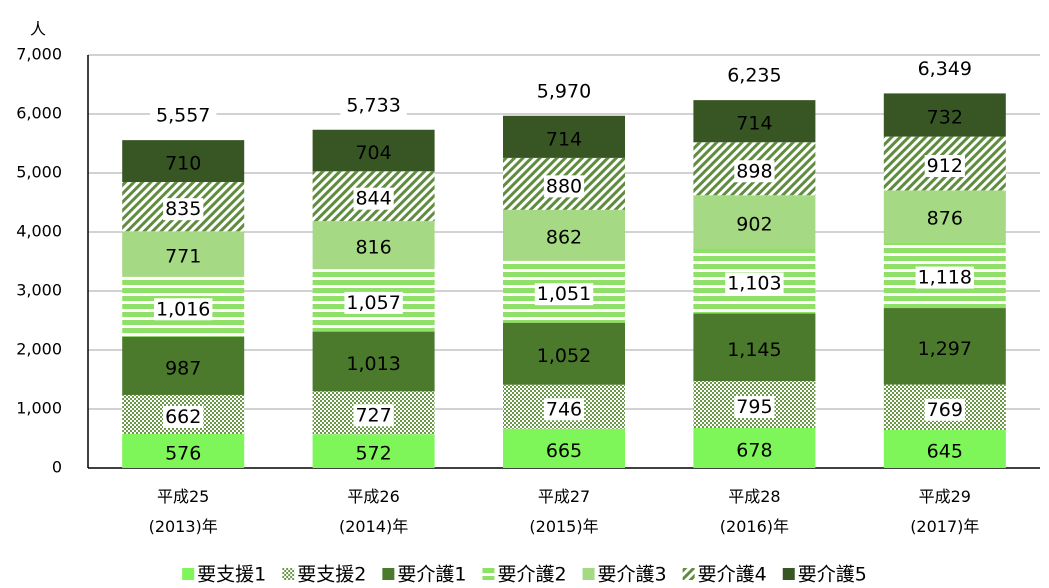 The width and height of the screenshot is (1049, 588). I want to click on data-label: 1,016, so click(183, 309).